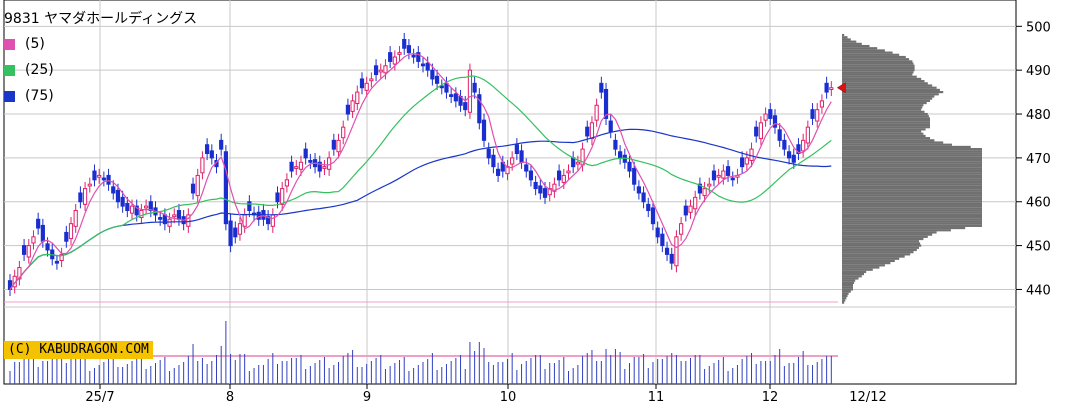 This screenshot has width=1080, height=414. I want to click on legend-label-ma75: (75), so click(39, 96).